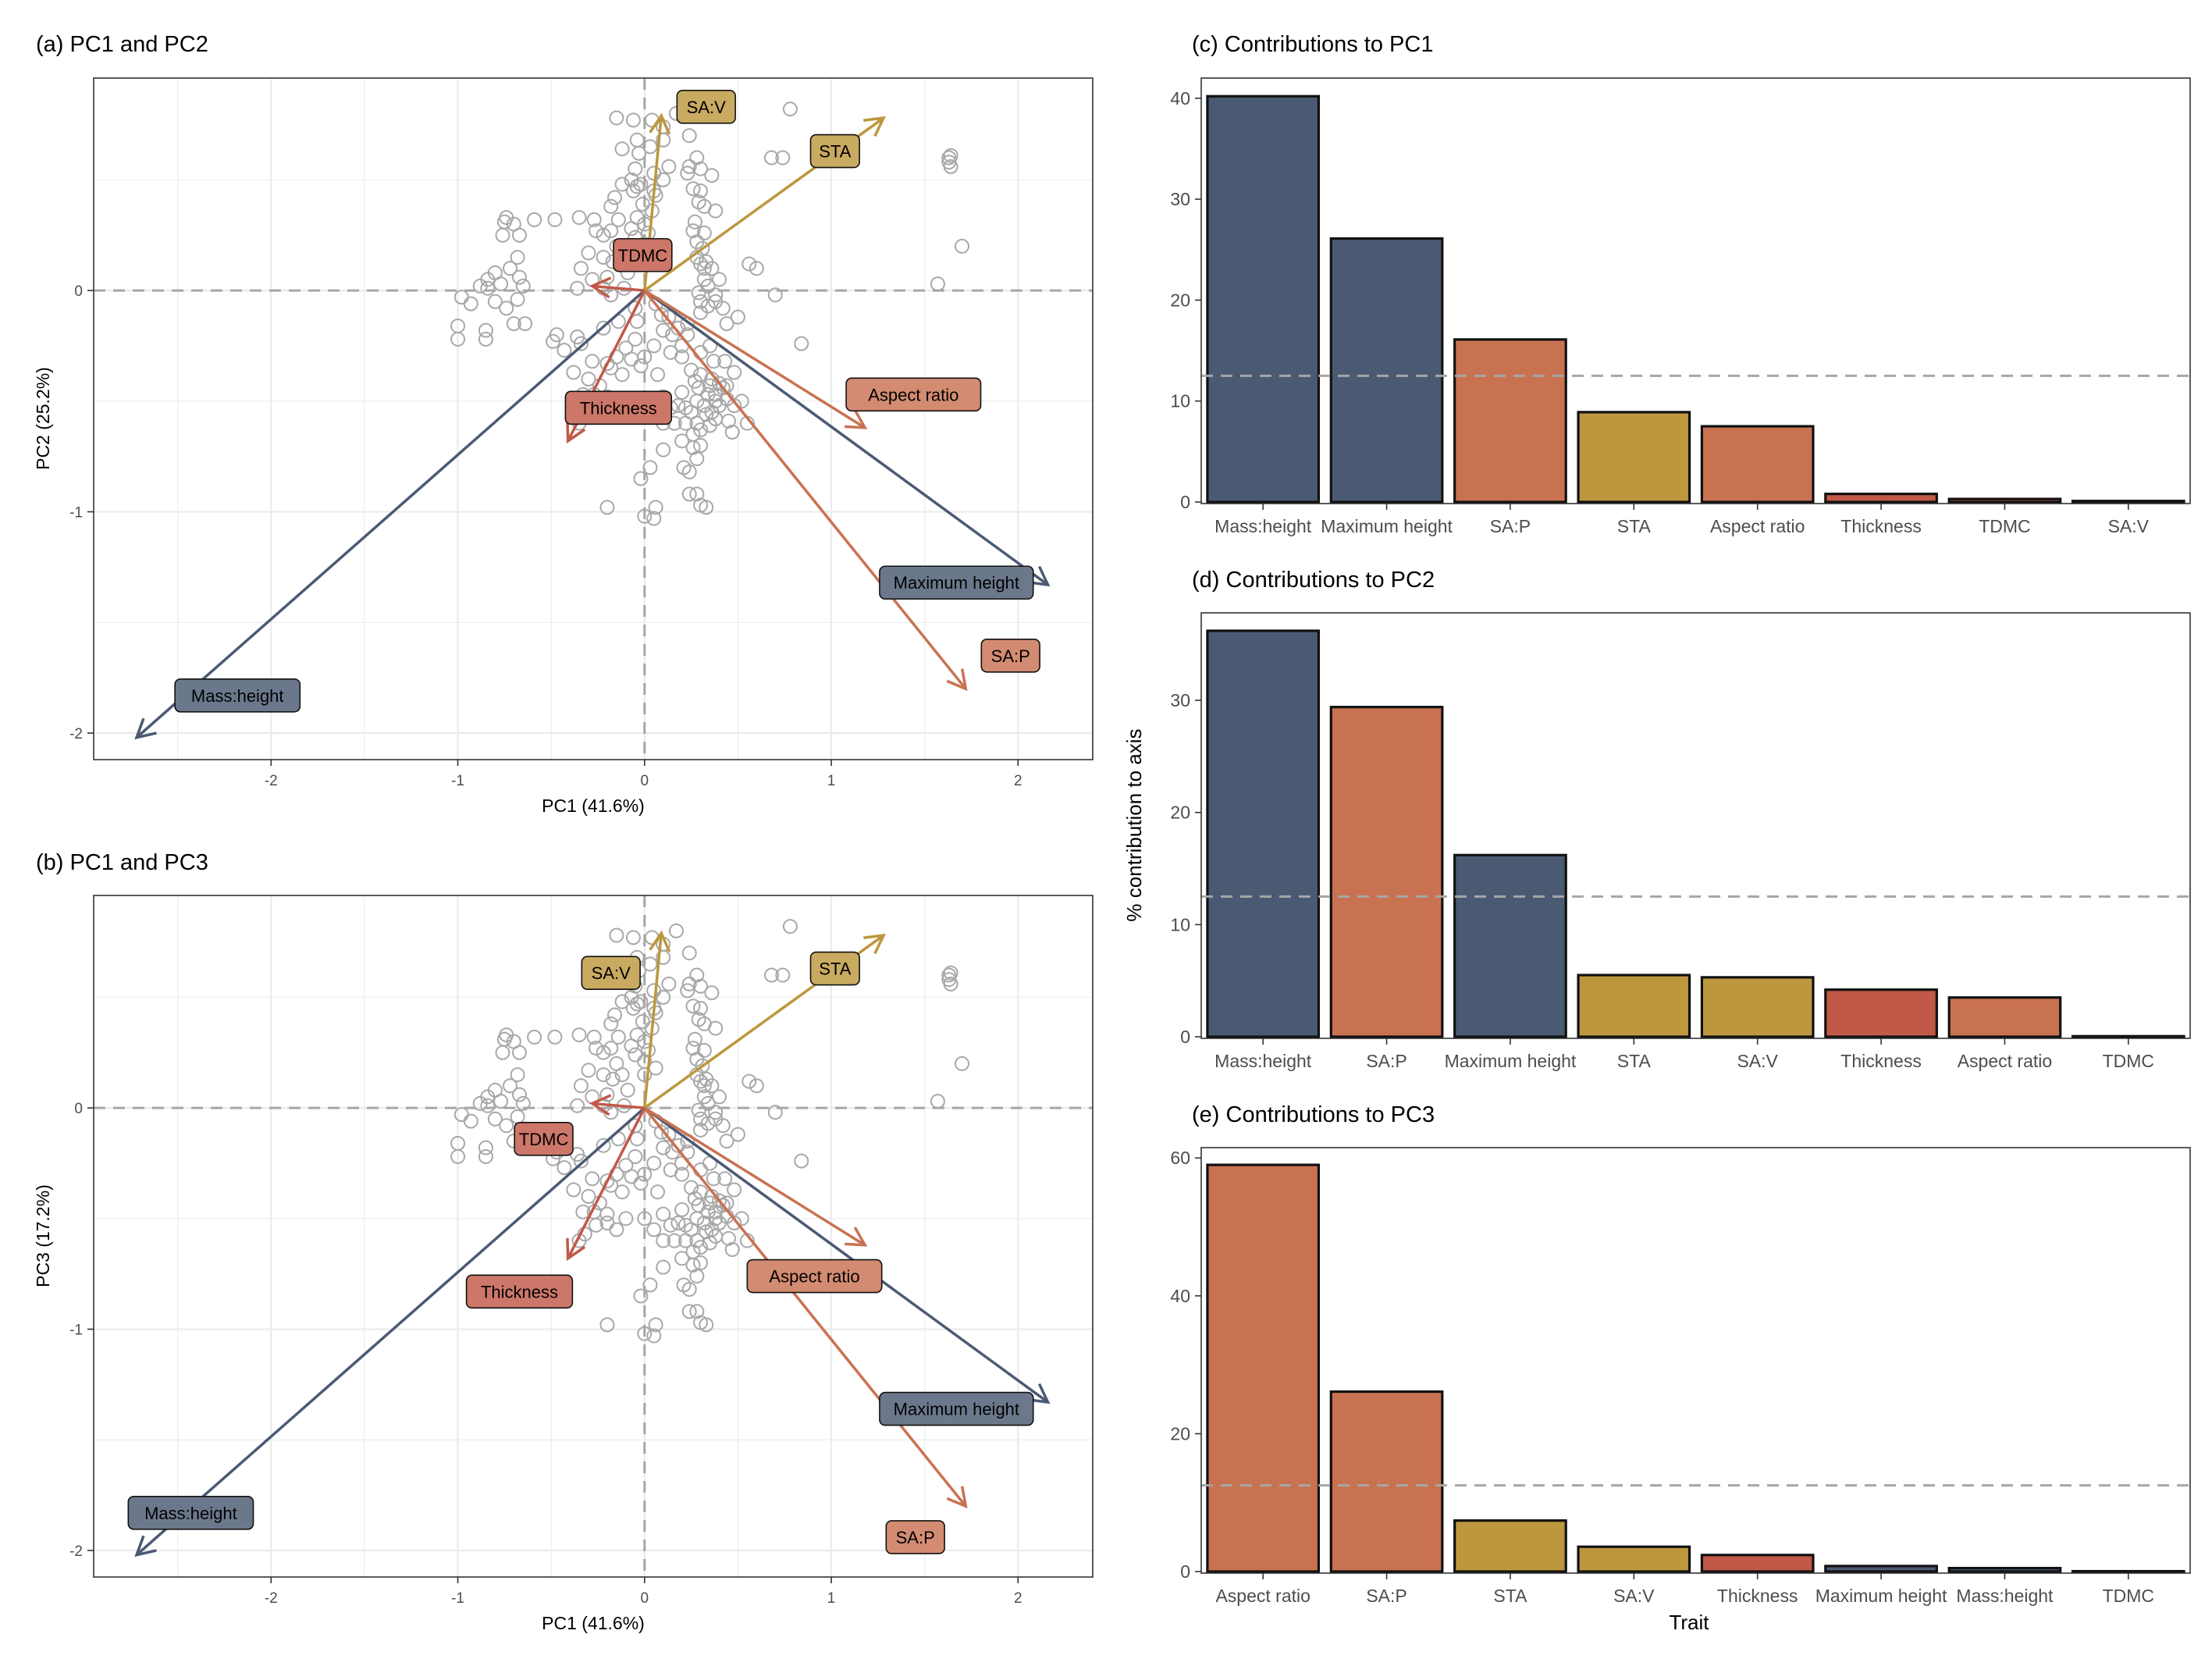  I want to click on panel-c-frame, so click(1695, 290).